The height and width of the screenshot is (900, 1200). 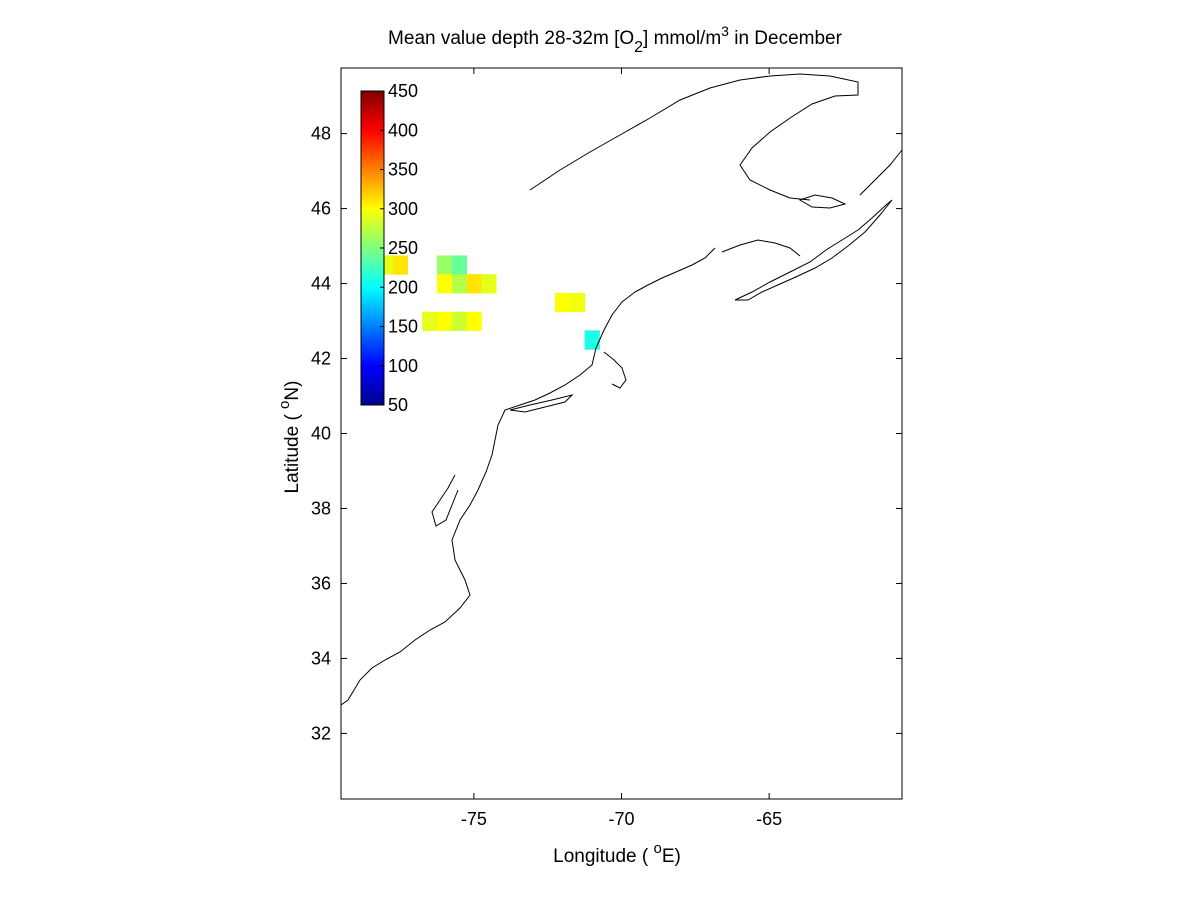 What do you see at coordinates (541, 403) in the screenshot?
I see `coastline-long-island` at bounding box center [541, 403].